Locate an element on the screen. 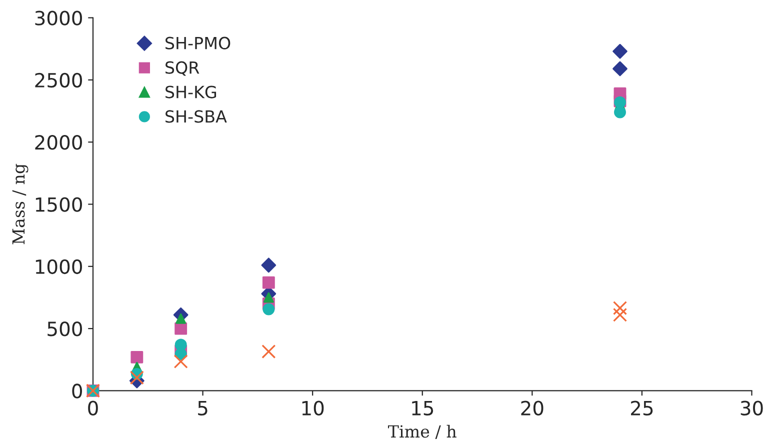 Image resolution: width=775 pixels, height=444 pixels. y-axis-title: Mass / ng is located at coordinates (20, 204).